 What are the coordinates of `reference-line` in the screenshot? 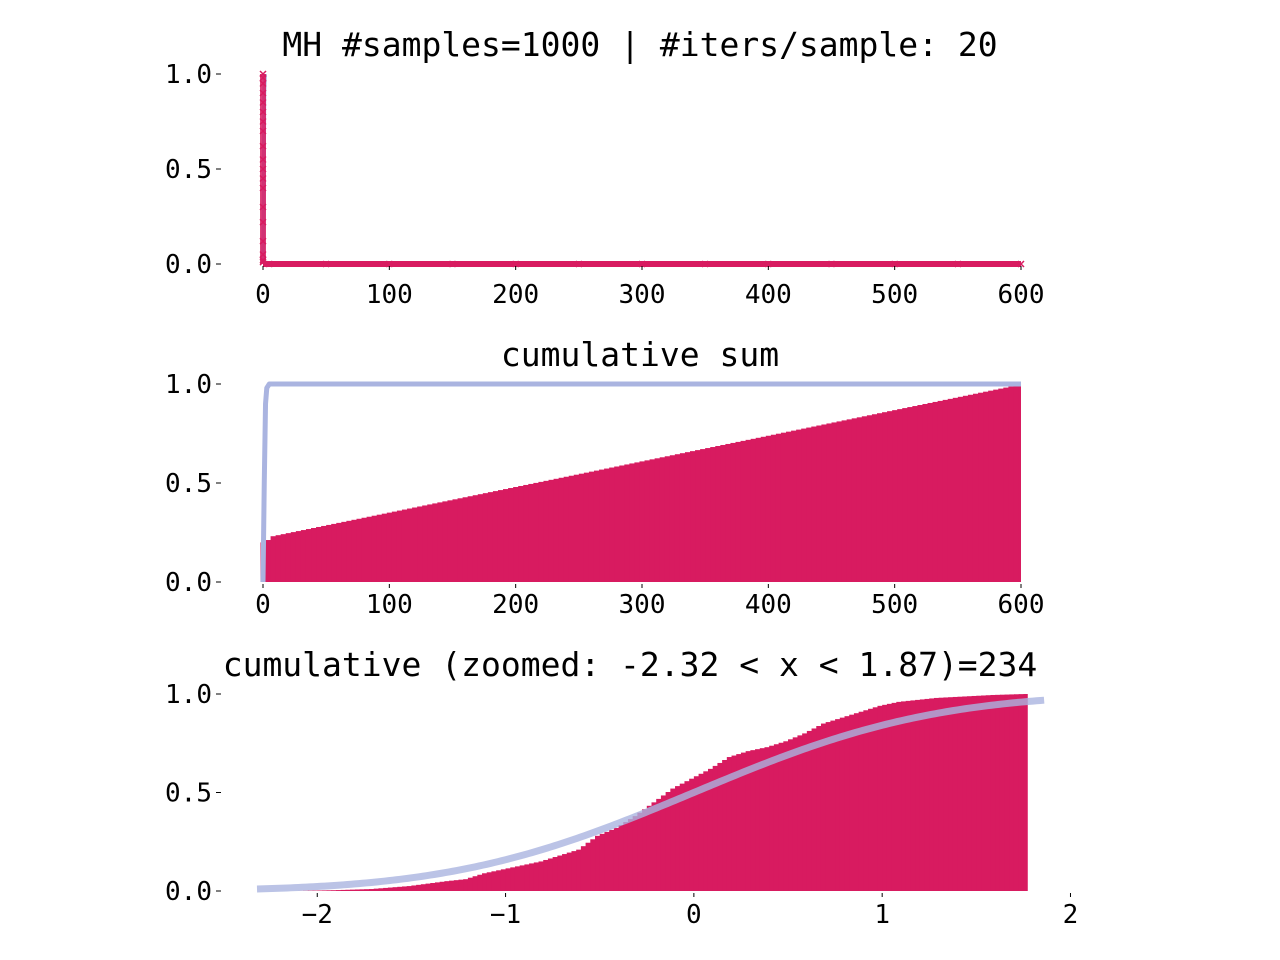 It's located at (640, 482).